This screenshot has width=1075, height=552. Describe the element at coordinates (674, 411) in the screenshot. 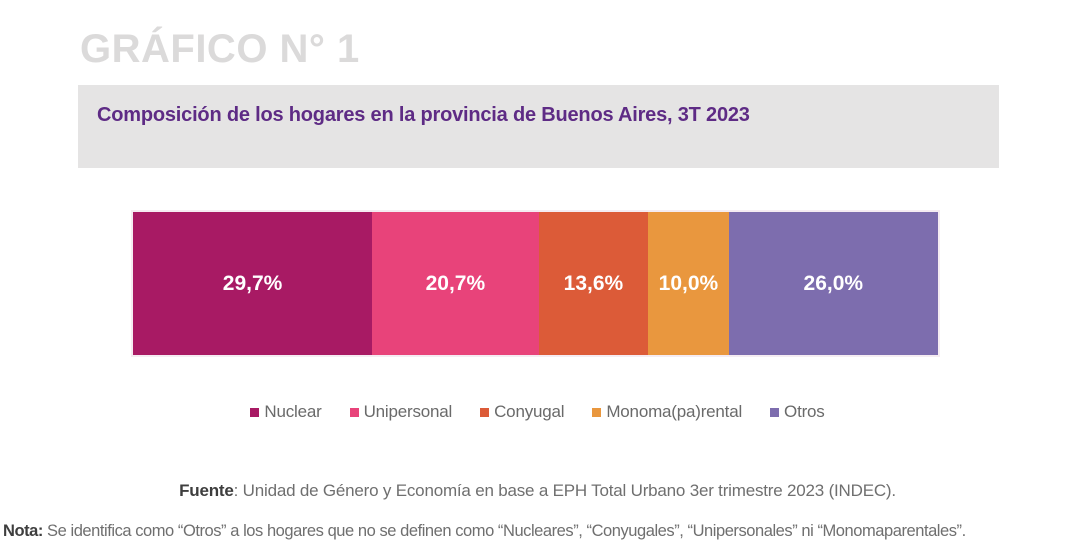

I see `legend-label: Monoma(pa)rental` at that location.